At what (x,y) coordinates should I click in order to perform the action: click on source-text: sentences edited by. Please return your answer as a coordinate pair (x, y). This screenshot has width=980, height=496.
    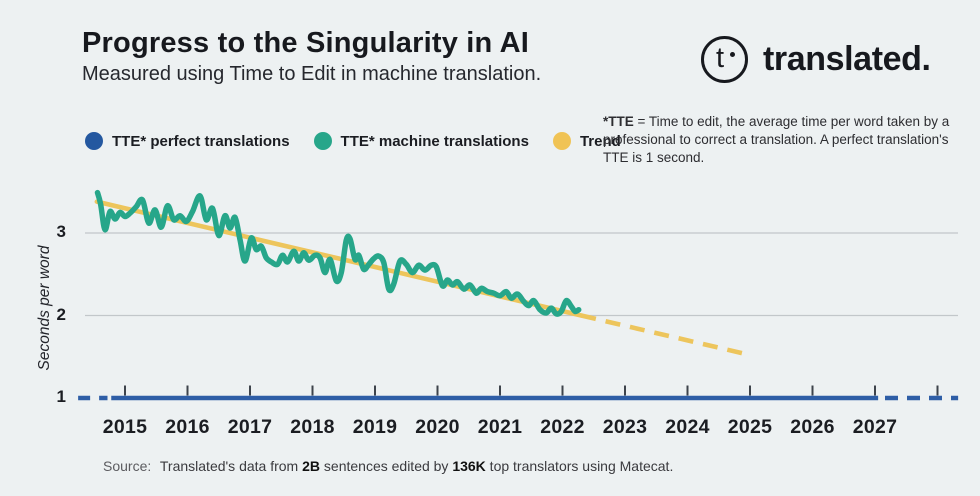
    Looking at the image, I should click on (386, 466).